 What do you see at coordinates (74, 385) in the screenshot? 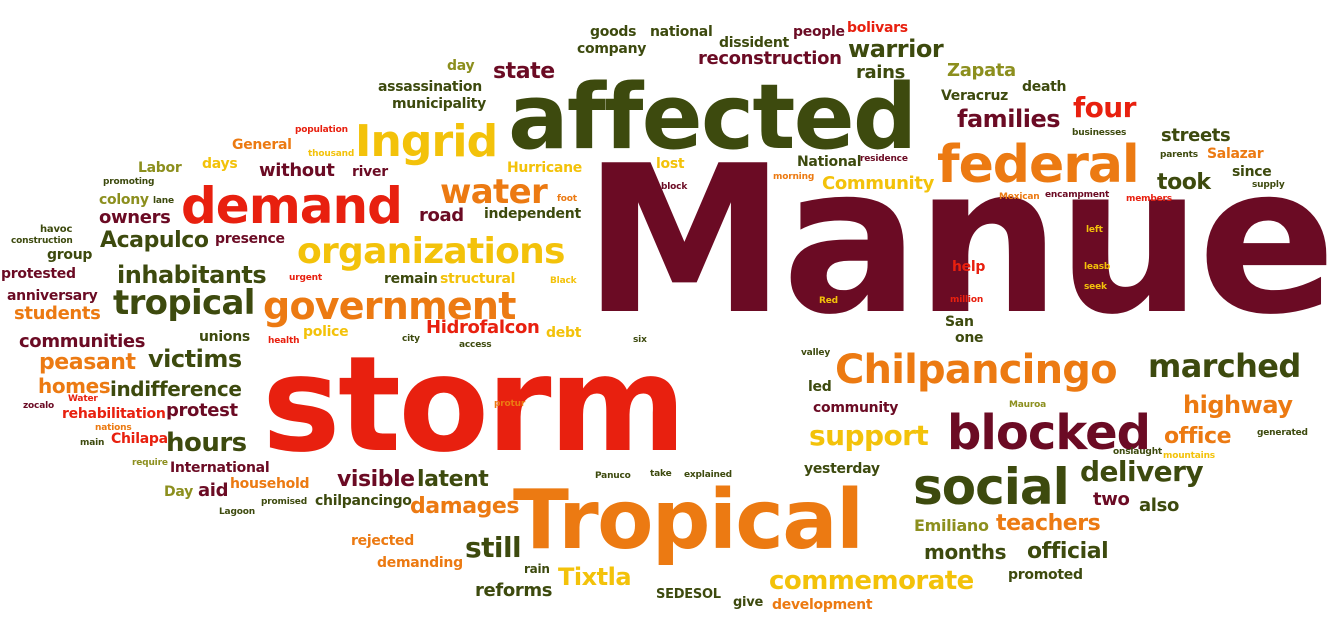
I see `word-homes: homes` at bounding box center [74, 385].